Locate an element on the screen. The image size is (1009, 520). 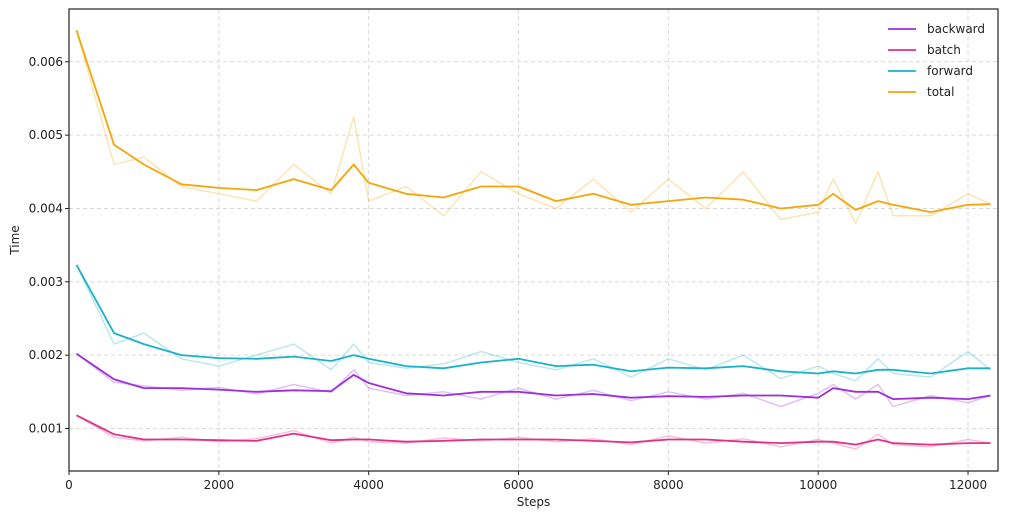
x-tick-label: 8000 is located at coordinates (668, 485).